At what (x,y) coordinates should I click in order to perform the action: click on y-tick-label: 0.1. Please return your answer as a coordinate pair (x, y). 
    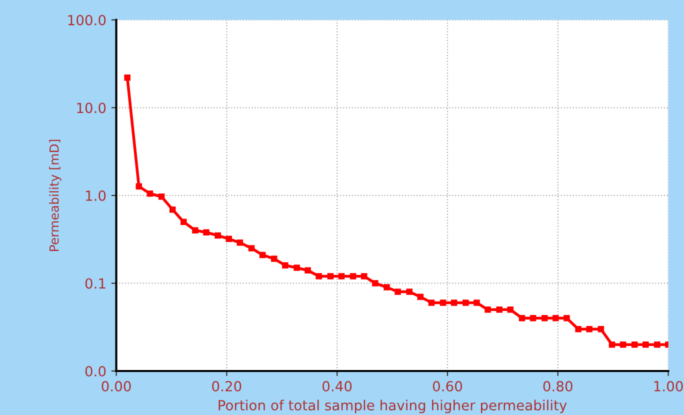
    Looking at the image, I should click on (95, 283).